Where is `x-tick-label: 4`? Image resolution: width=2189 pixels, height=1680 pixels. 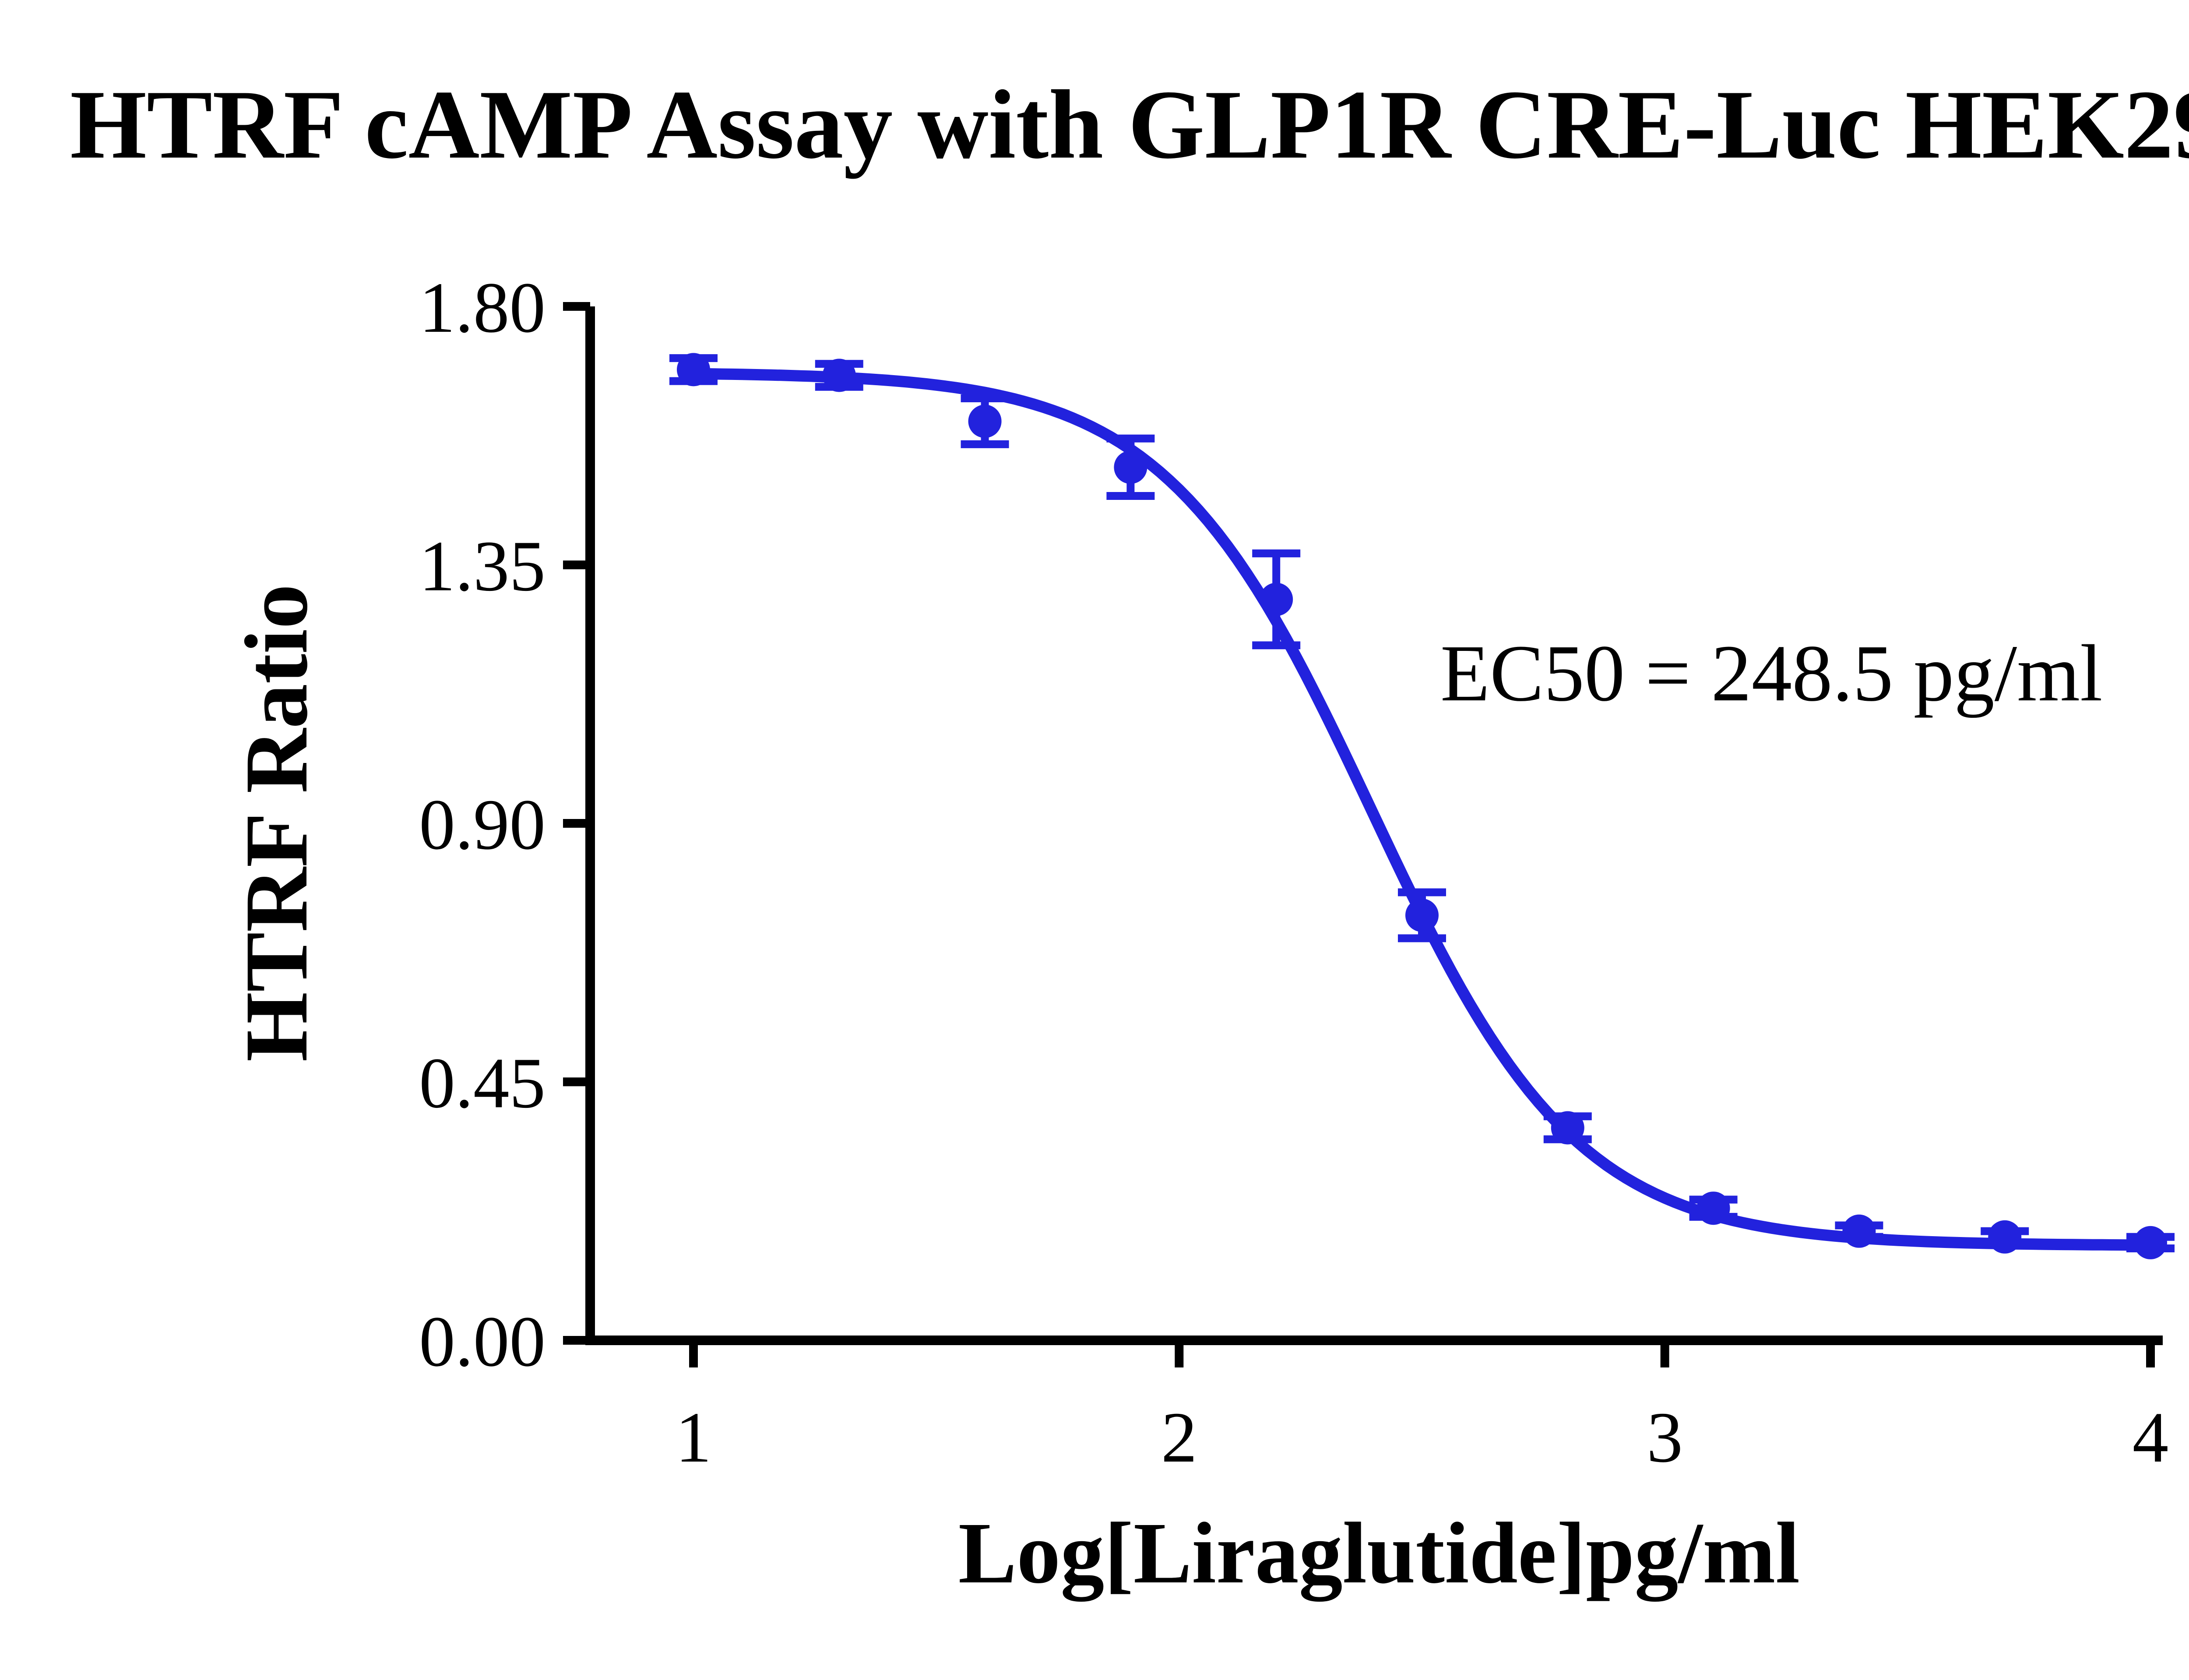
x-tick-label: 4 is located at coordinates (2151, 1437).